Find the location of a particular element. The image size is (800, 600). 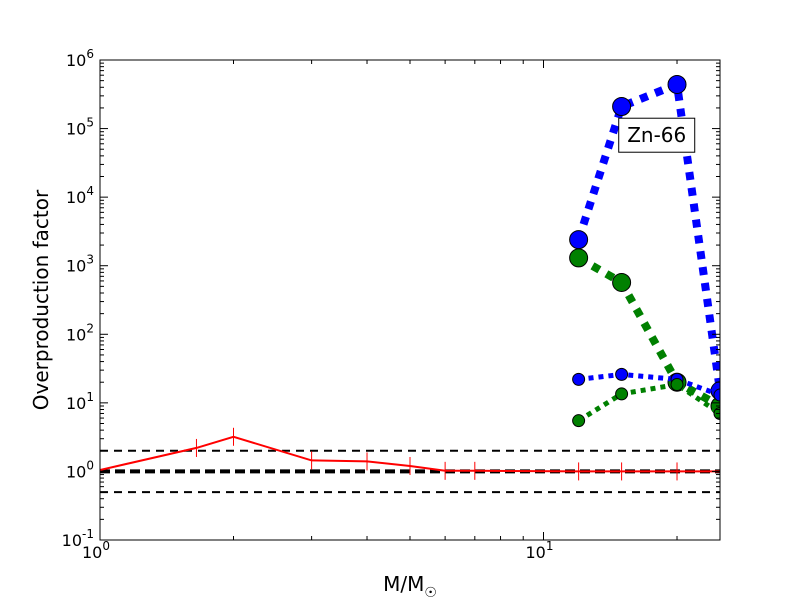

isotope-annotation: Zn-66 is located at coordinates (657, 135).